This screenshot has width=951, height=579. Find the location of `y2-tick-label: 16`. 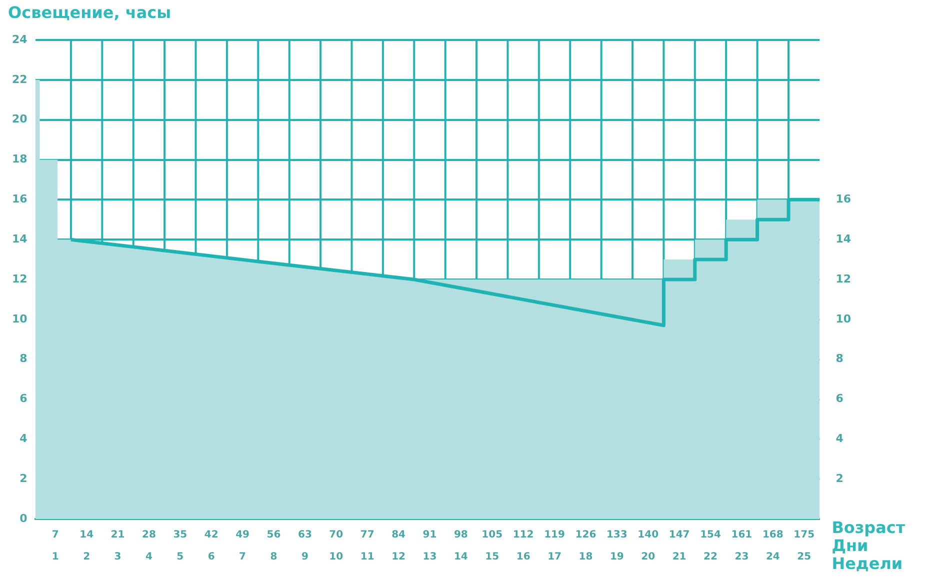

y2-tick-label: 16 is located at coordinates (844, 199).